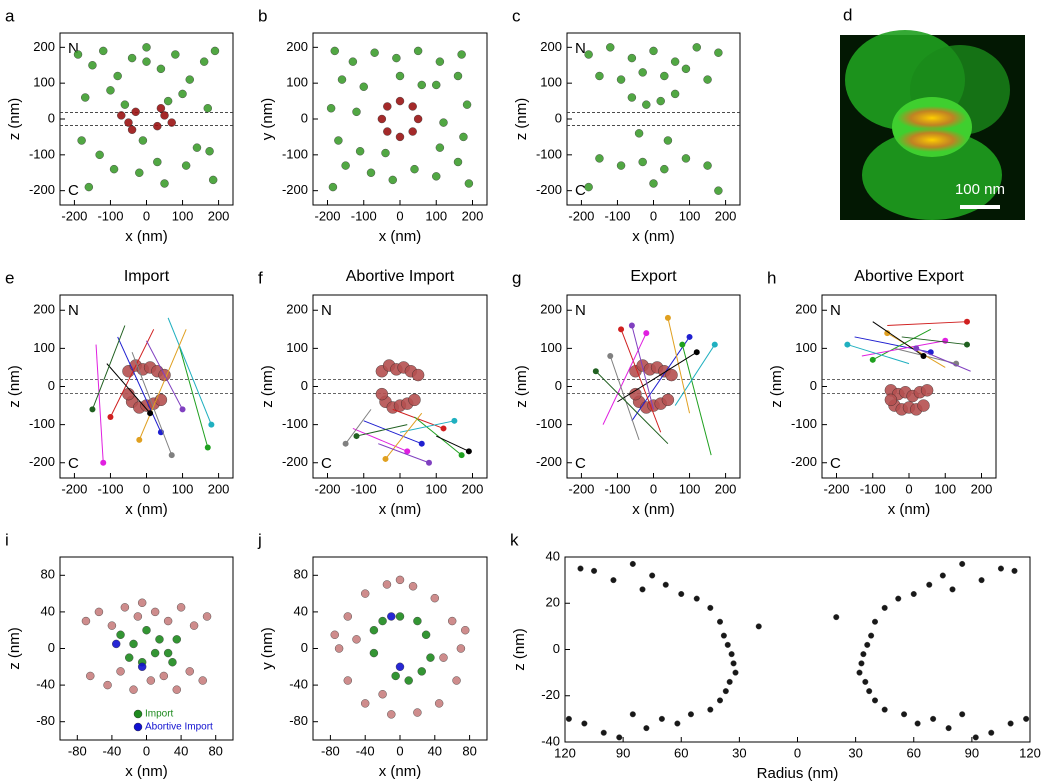 The width and height of the screenshot is (1050, 782). I want to click on y-axis-label: y (nm), so click(267, 648).